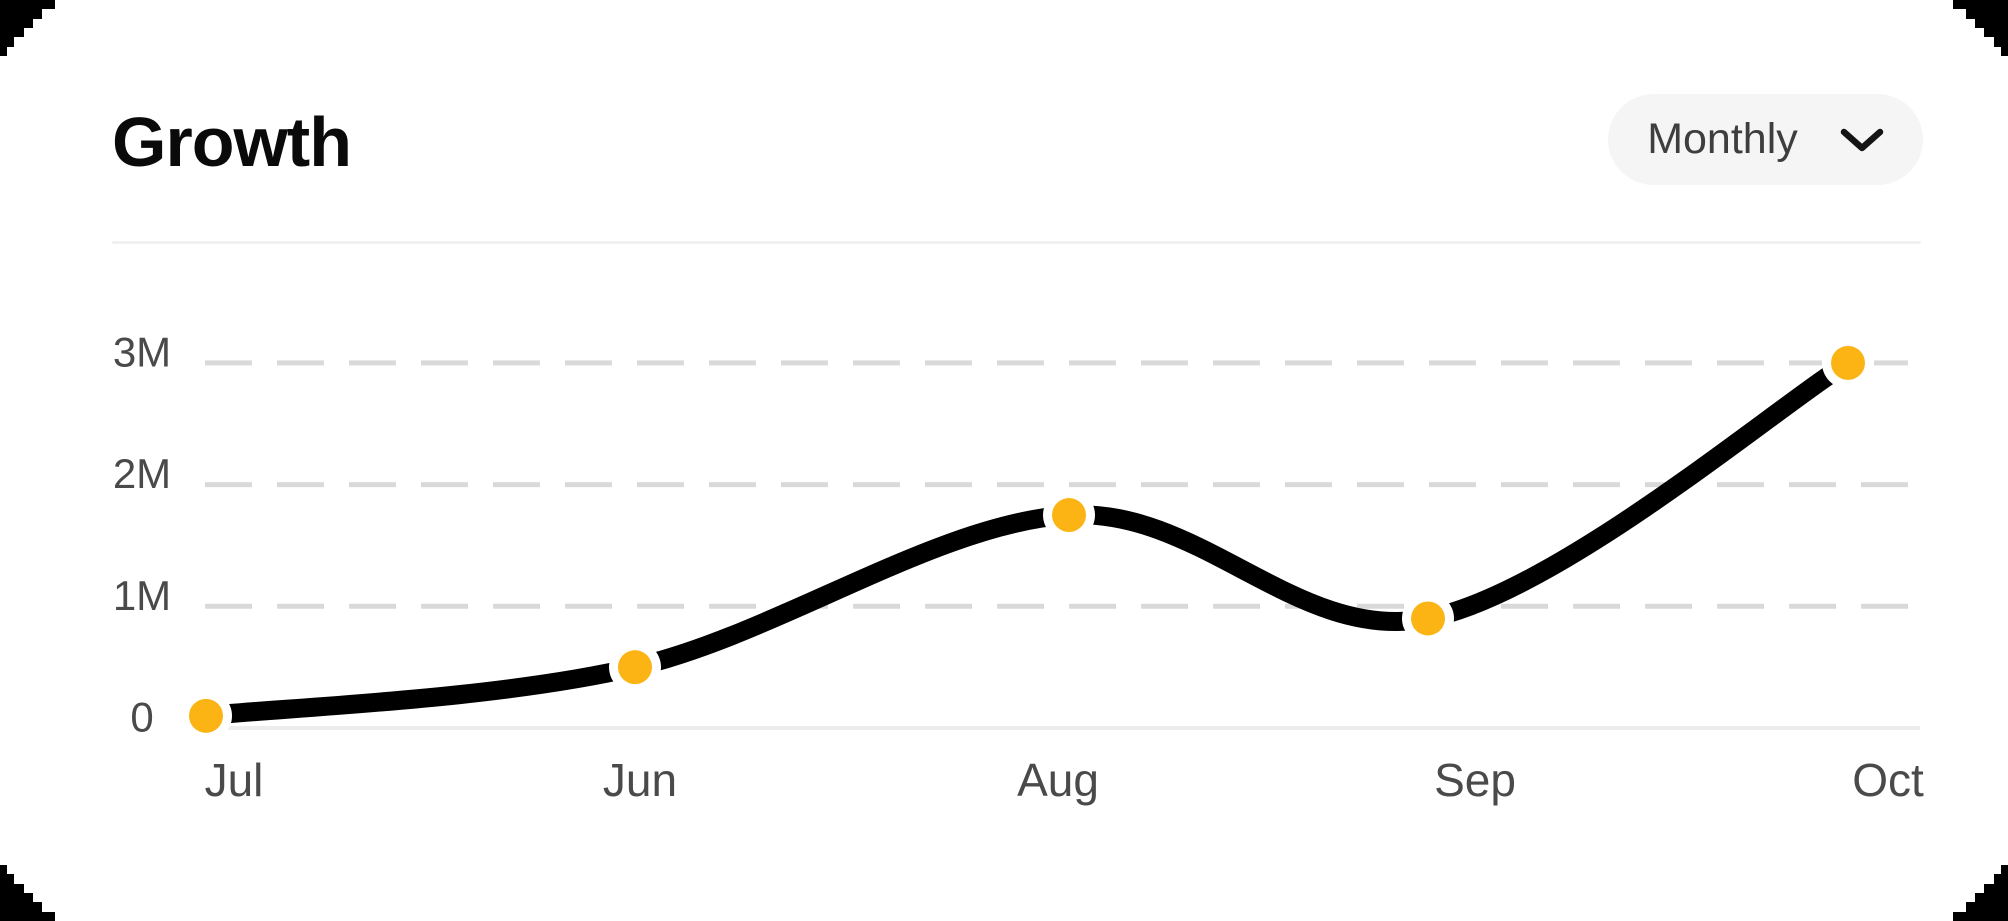 The image size is (2008, 921). Describe the element at coordinates (640, 780) in the screenshot. I see `x-tick-label-Jun: Jun` at that location.